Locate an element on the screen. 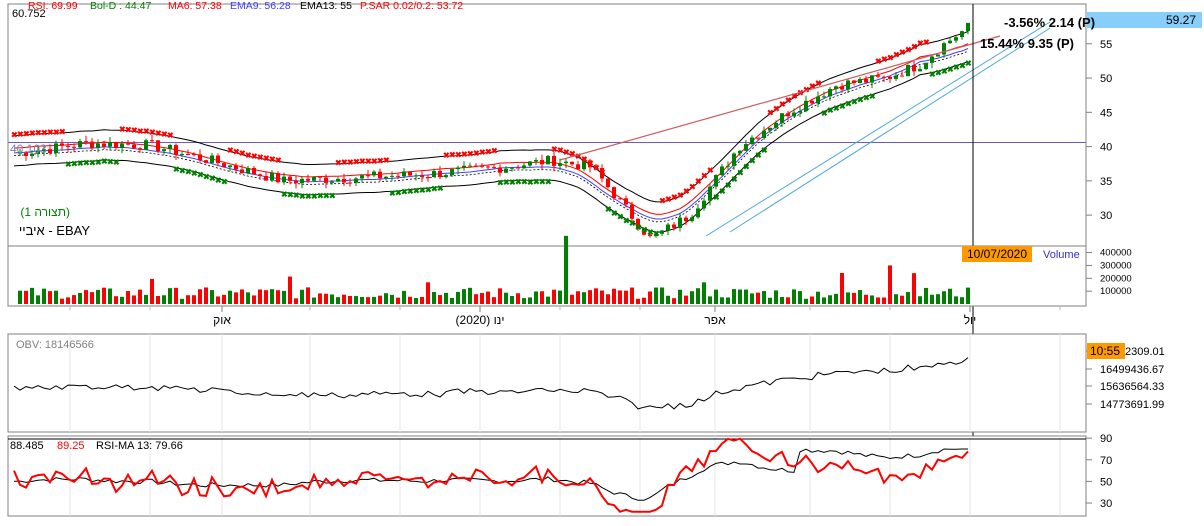  time-badge: 10:55 is located at coordinates (1106, 351).